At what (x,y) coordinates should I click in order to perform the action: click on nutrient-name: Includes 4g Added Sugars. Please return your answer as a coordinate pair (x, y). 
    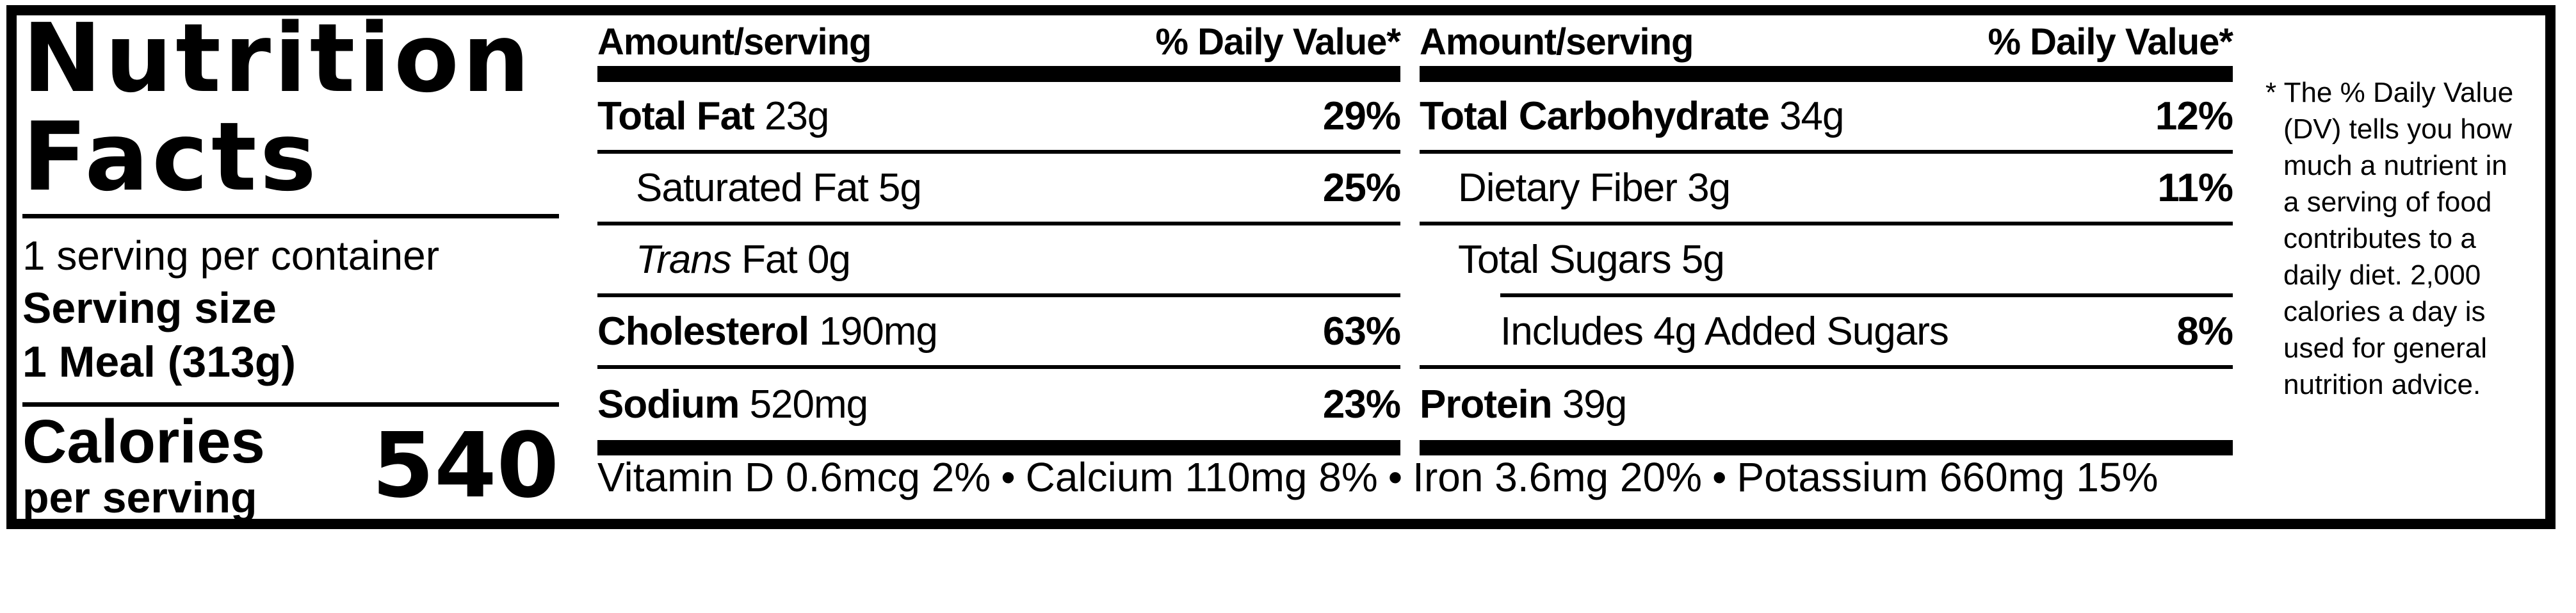
    Looking at the image, I should click on (1724, 331).